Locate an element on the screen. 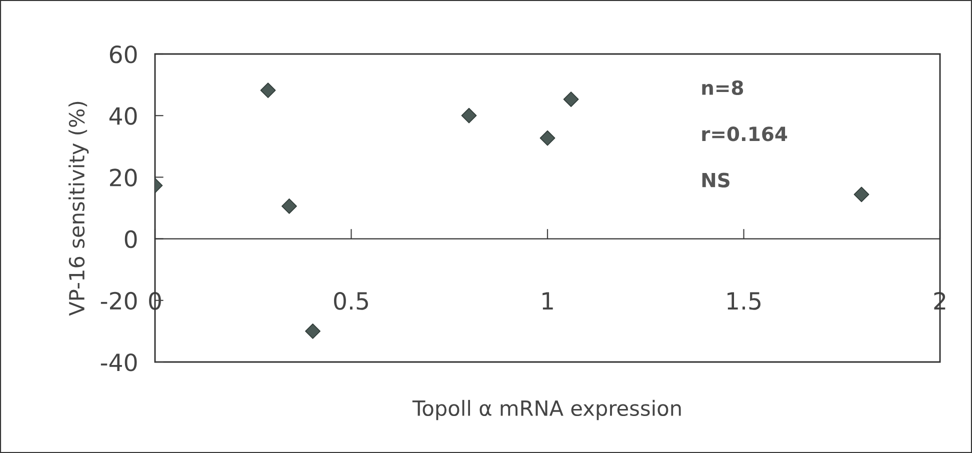  y-tick-label: 0 is located at coordinates (130, 239).